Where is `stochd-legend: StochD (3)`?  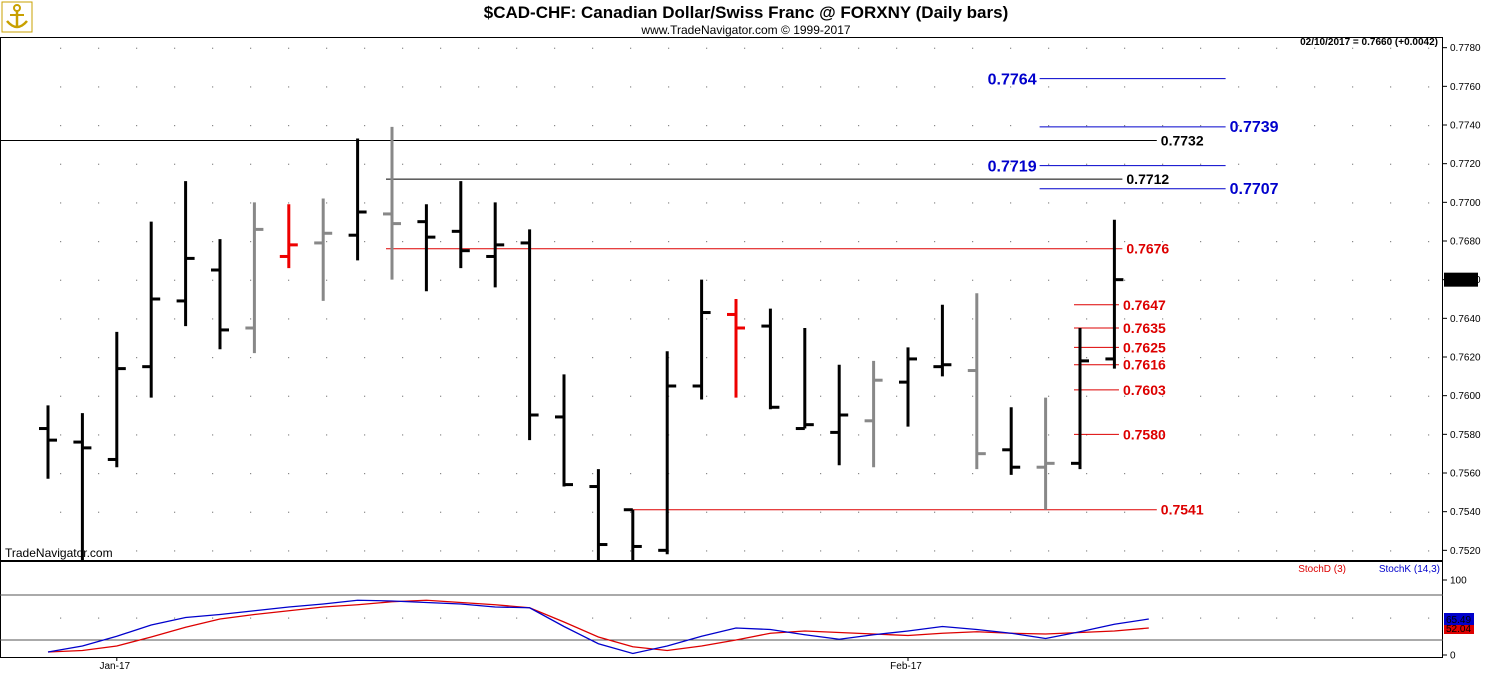
stochd-legend: StochD (3) is located at coordinates (1322, 569).